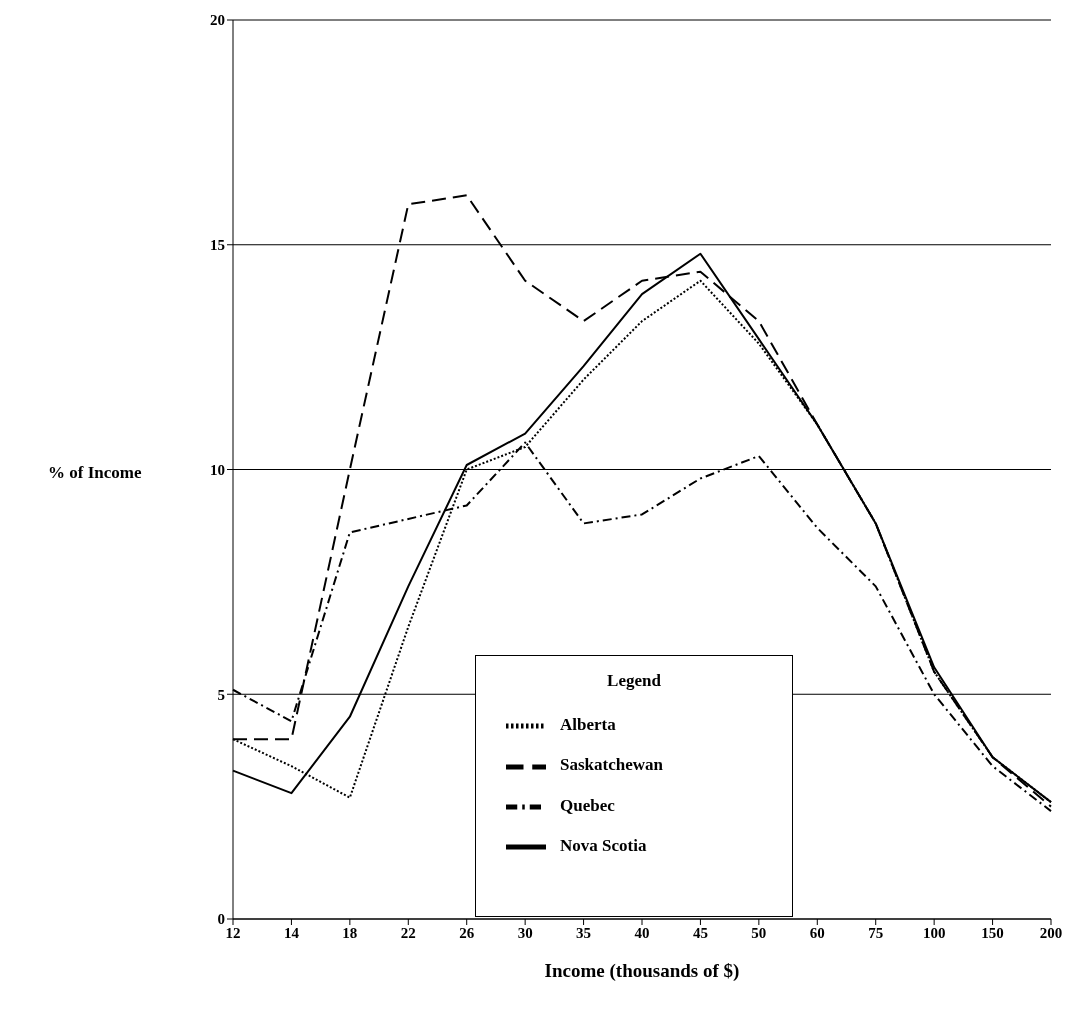  I want to click on x-tick-label: 45, so click(700, 932).